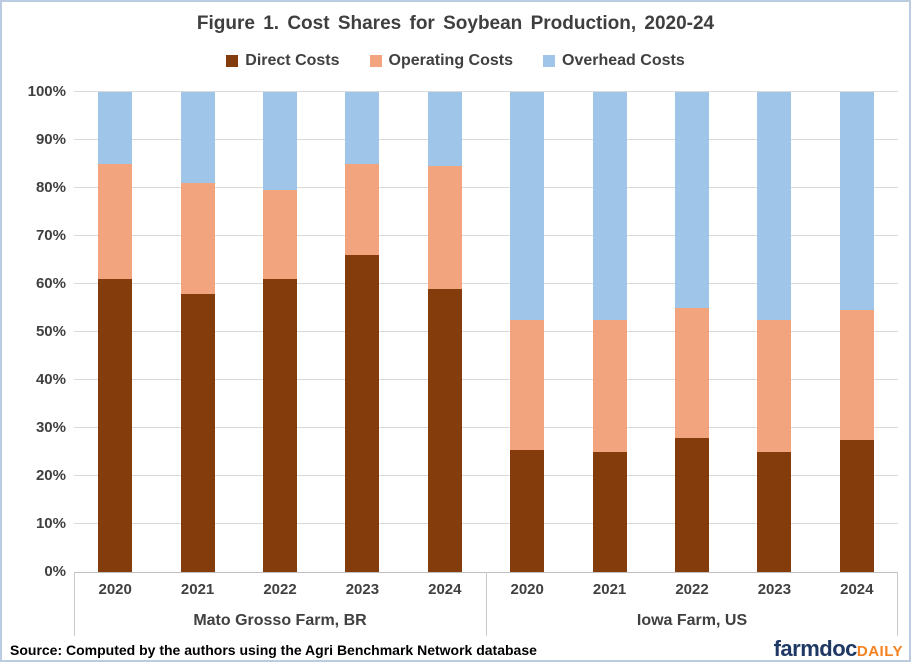 The height and width of the screenshot is (662, 911). What do you see at coordinates (879, 651) in the screenshot?
I see `logo-daily-text: DAILY` at bounding box center [879, 651].